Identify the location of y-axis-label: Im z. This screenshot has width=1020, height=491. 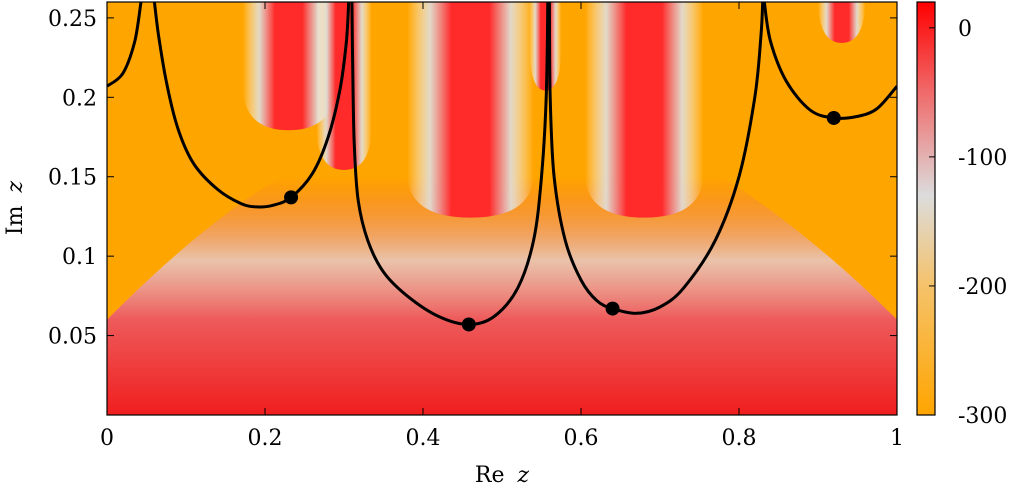
(15, 208).